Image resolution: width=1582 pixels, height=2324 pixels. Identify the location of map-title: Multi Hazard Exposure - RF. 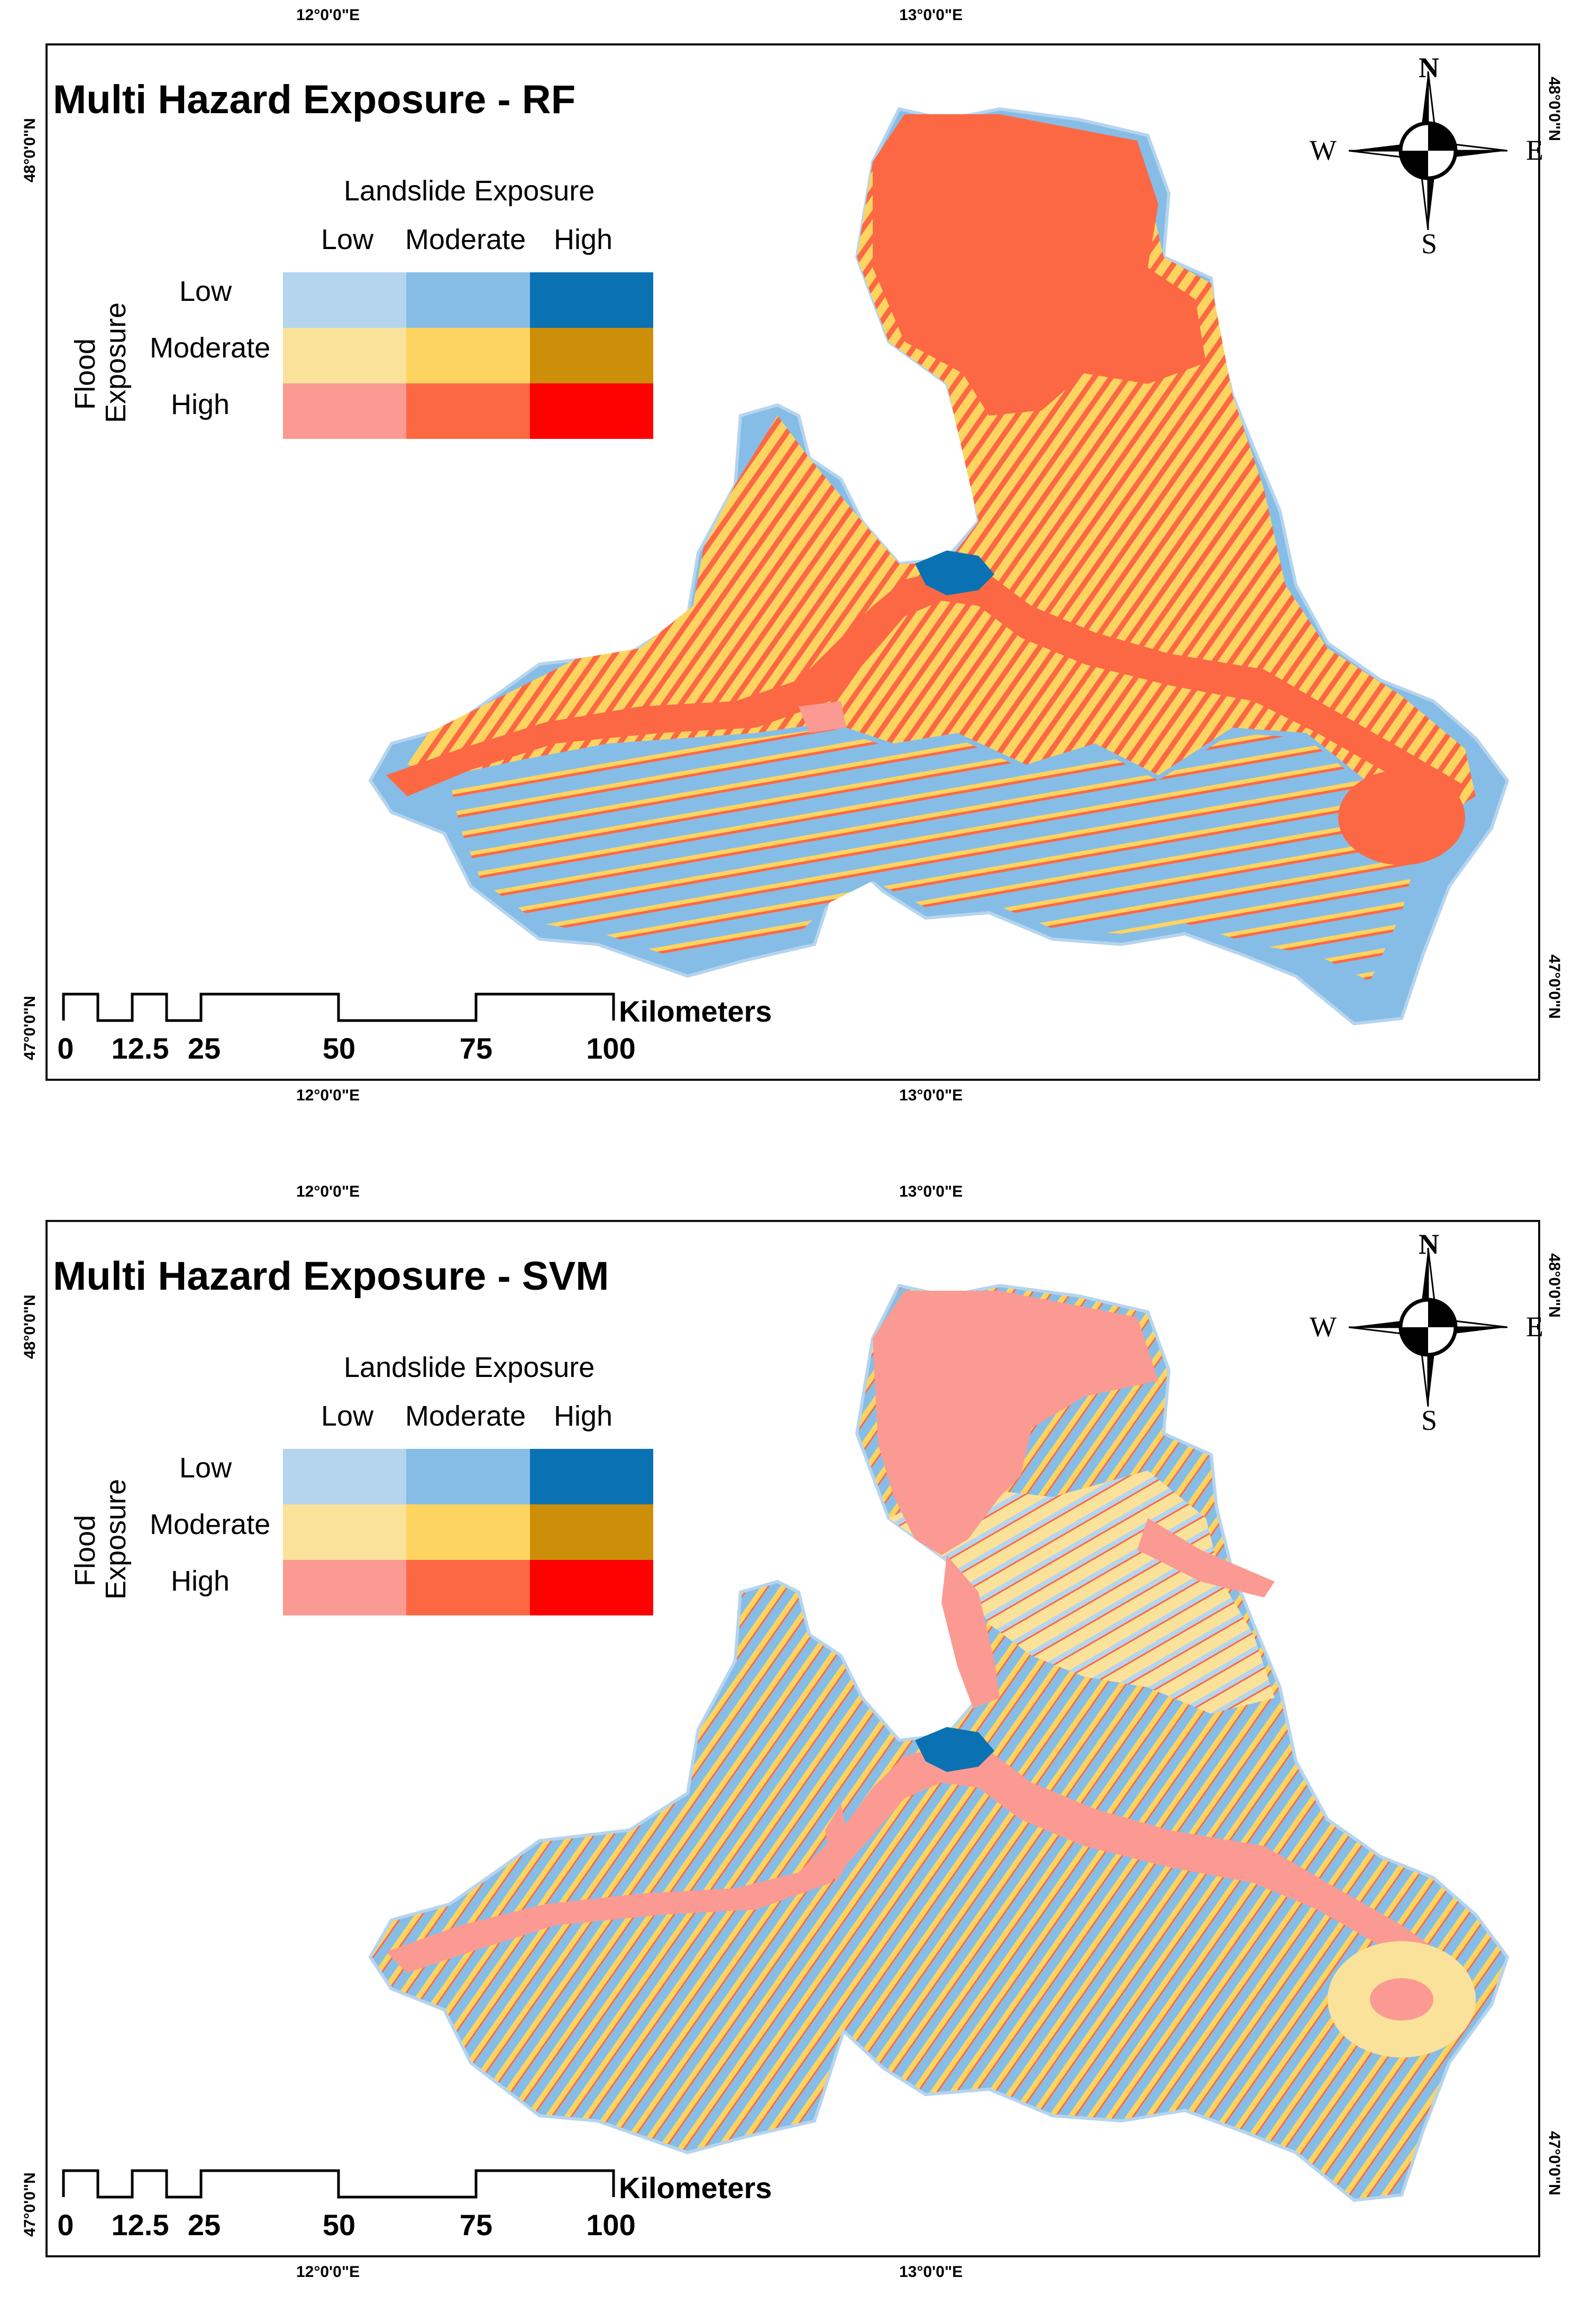
(315, 99).